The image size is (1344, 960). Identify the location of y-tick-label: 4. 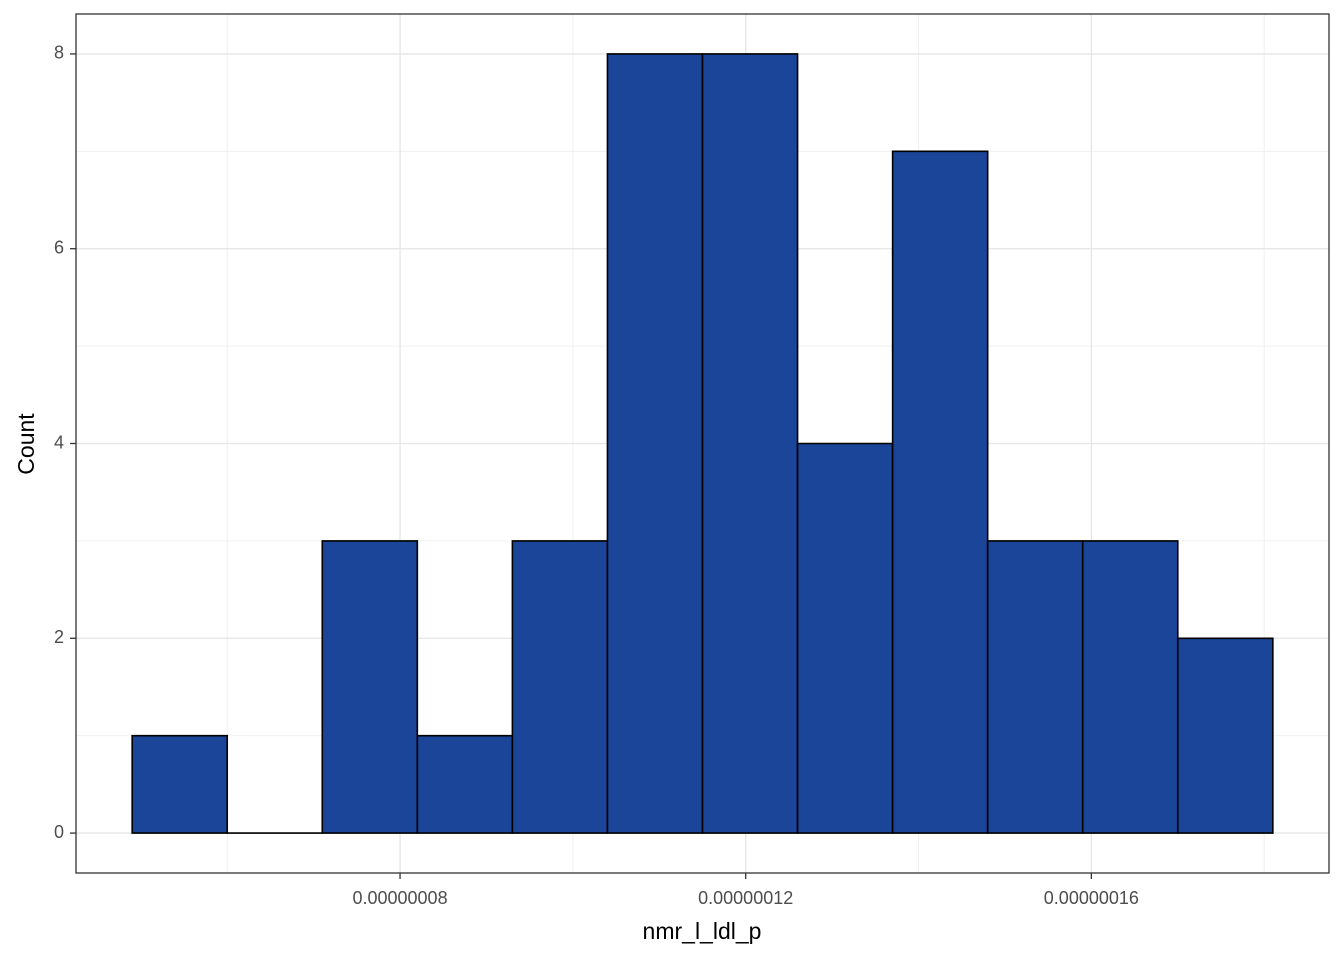
(59, 442).